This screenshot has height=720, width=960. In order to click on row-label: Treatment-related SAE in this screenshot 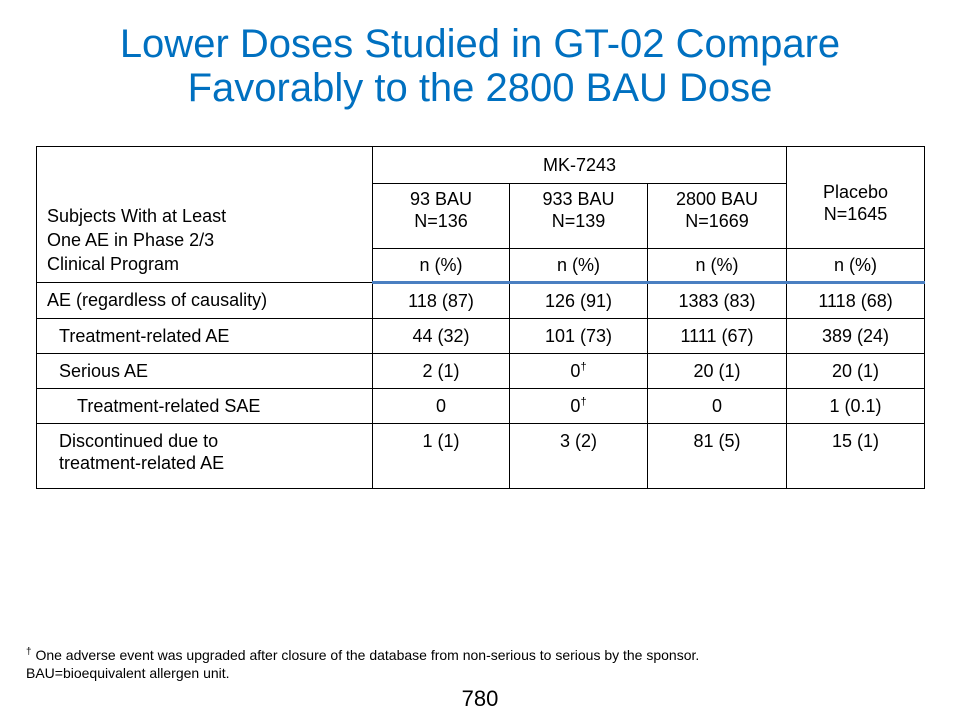, I will do `click(204, 406)`.